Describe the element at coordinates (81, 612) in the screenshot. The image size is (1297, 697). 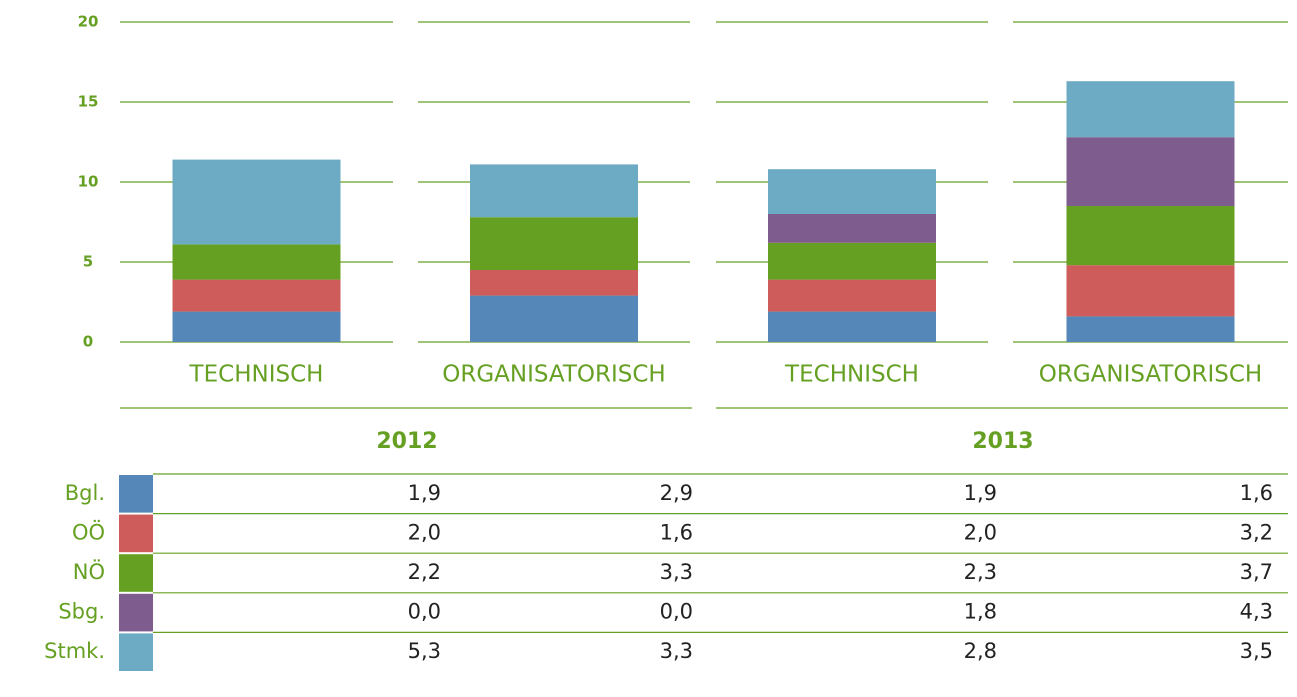
I see `legend-label: Sbg.` at that location.